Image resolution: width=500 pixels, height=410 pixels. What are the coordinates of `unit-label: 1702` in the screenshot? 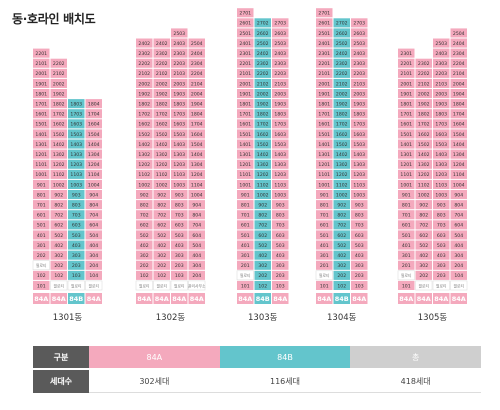 It's located at (342, 125).